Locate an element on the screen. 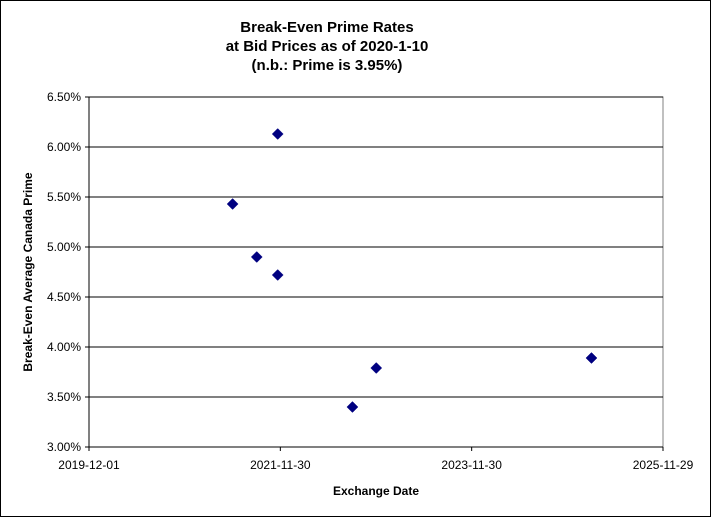  x-tick-label: 2021-11-30 is located at coordinates (280, 465).